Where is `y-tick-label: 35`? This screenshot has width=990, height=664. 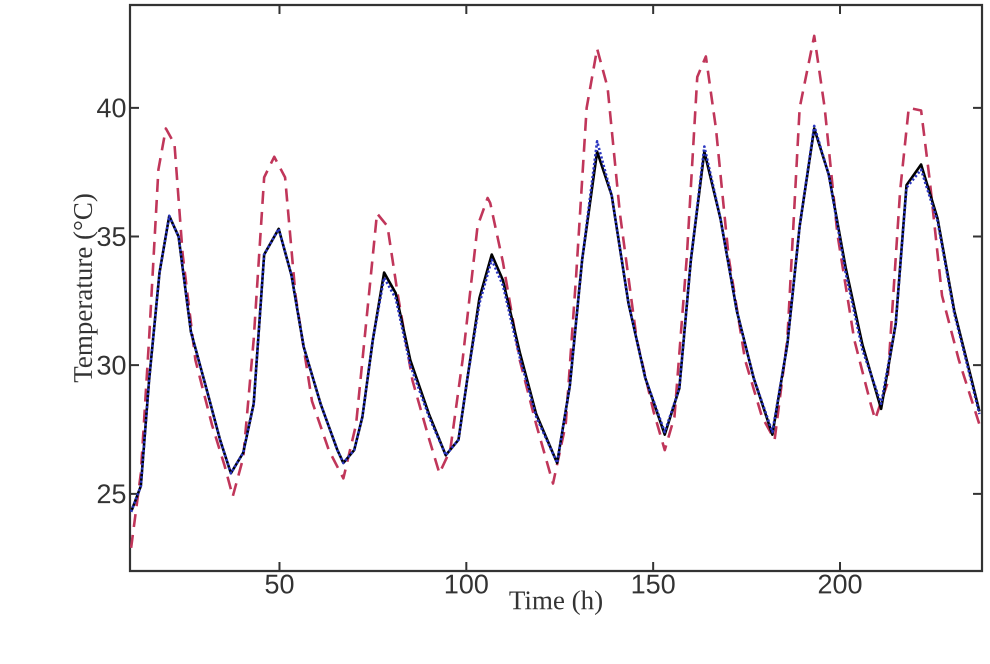 y-tick-label: 35 is located at coordinates (111, 236).